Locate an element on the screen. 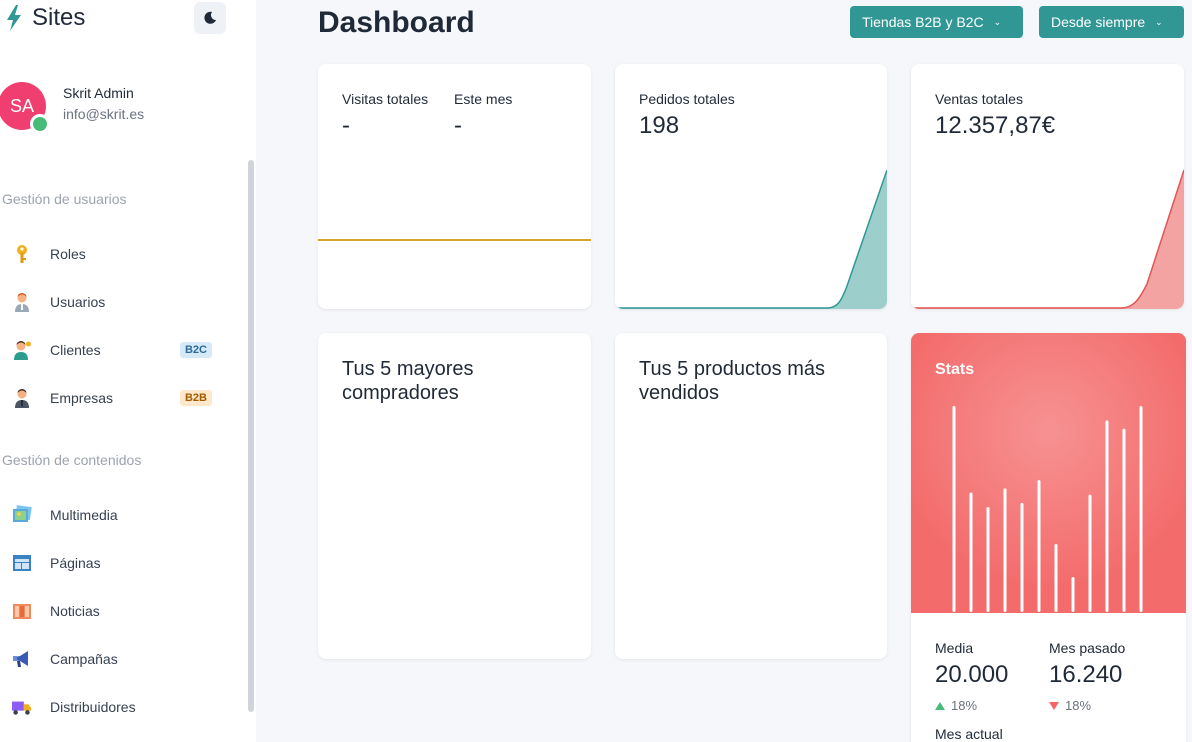 The image size is (1192, 742). sales-line is located at coordinates (1047, 239).